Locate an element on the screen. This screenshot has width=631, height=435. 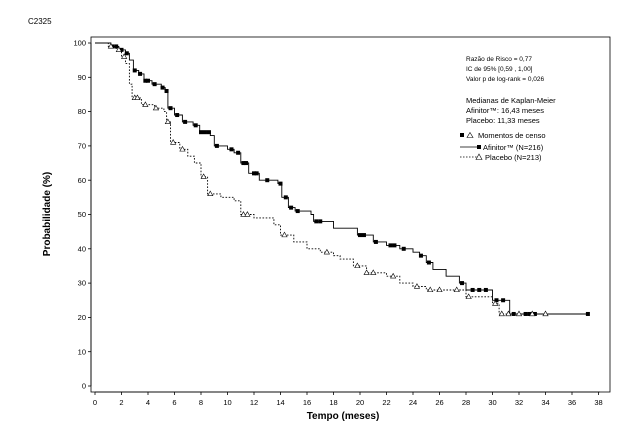
median-placebo: Placebo: 11,33 meses is located at coordinates (503, 120).